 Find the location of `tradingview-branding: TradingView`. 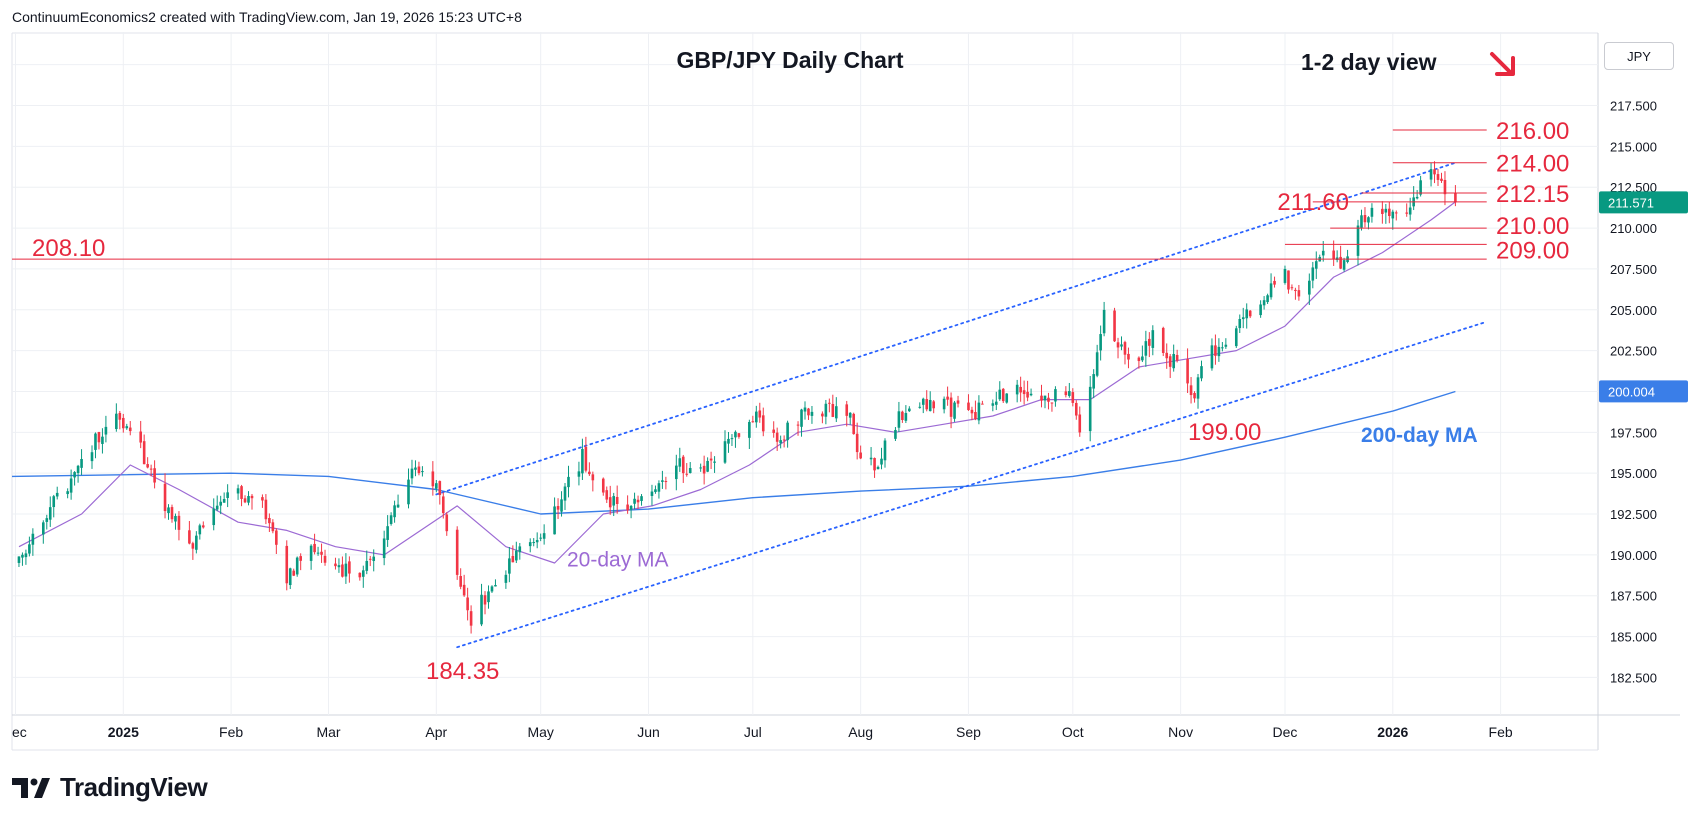

tradingview-branding: TradingView is located at coordinates (110, 787).